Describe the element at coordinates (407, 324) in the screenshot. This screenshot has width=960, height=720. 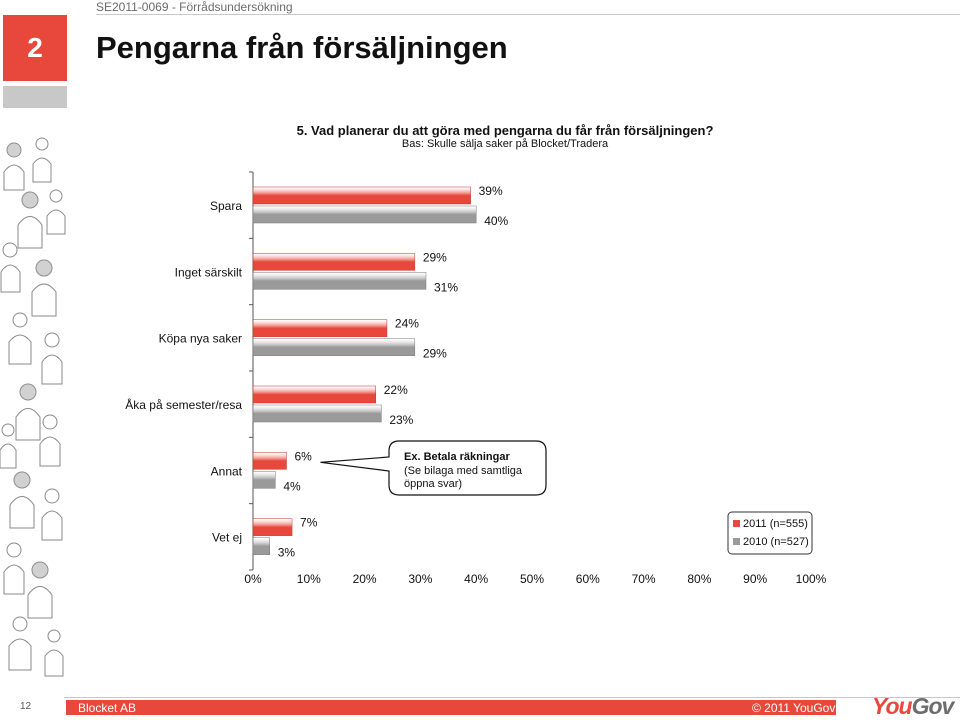
I see `data-label: 24%` at that location.